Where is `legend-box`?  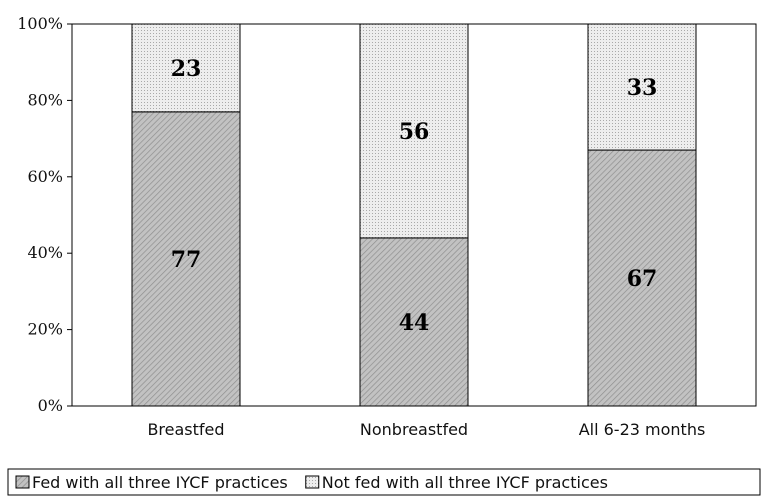
legend-box is located at coordinates (384, 482).